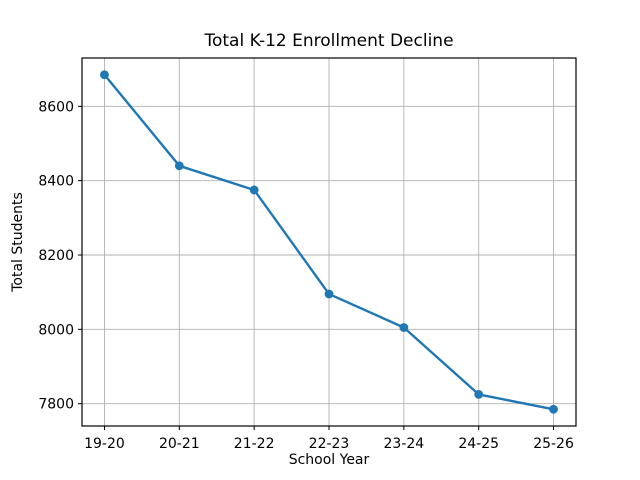 This screenshot has width=640, height=480. Describe the element at coordinates (56, 330) in the screenshot. I see `y-tick-label: 8000` at that location.